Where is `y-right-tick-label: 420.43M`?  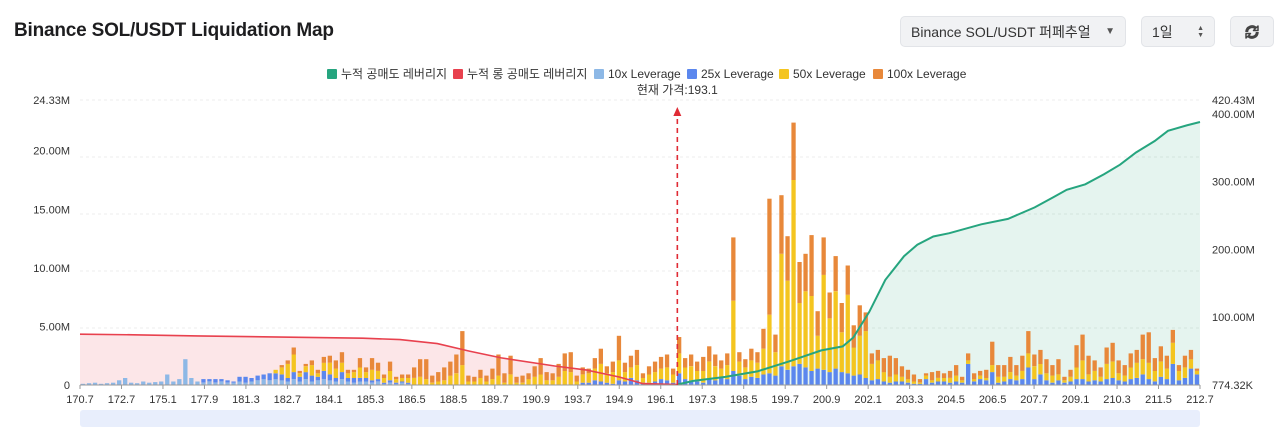
y-right-tick-label: 420.43M is located at coordinates (1233, 101).